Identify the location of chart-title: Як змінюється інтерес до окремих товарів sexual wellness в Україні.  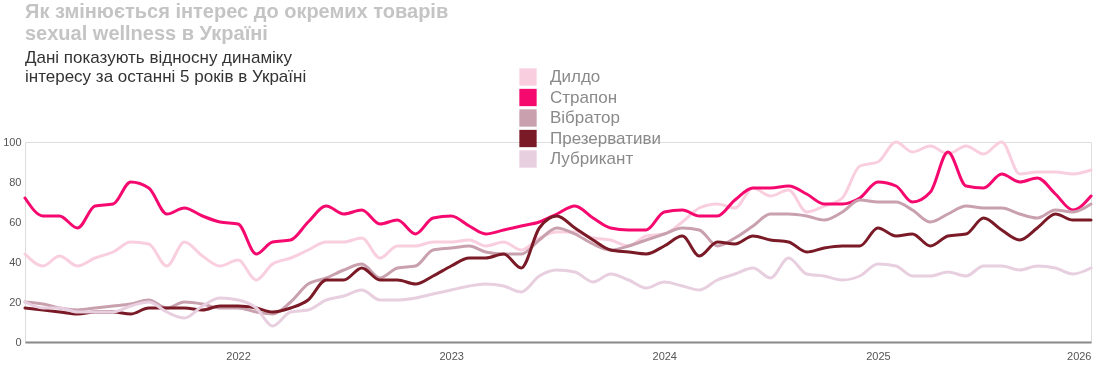
(237, 22).